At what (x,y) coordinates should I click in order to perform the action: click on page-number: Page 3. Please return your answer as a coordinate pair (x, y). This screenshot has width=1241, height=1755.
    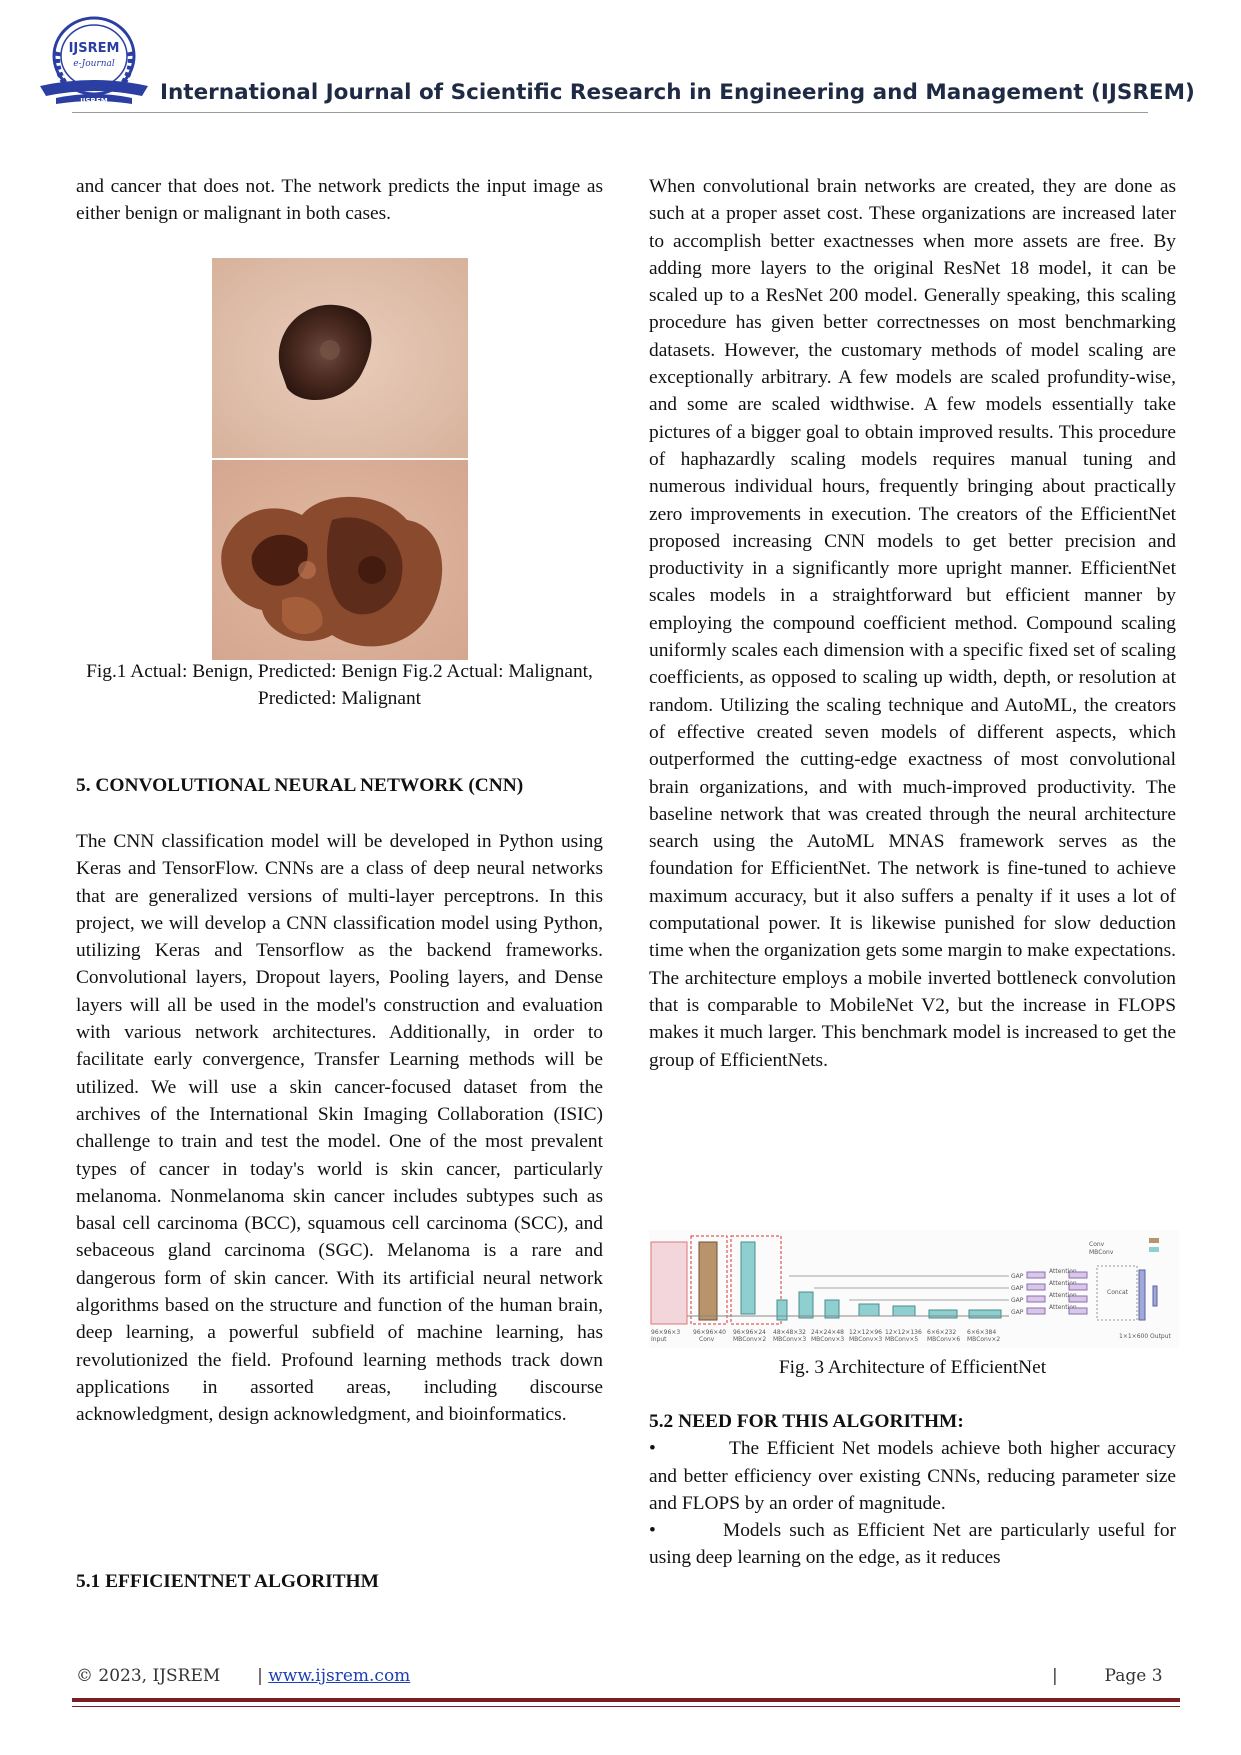
    Looking at the image, I should click on (1133, 1676).